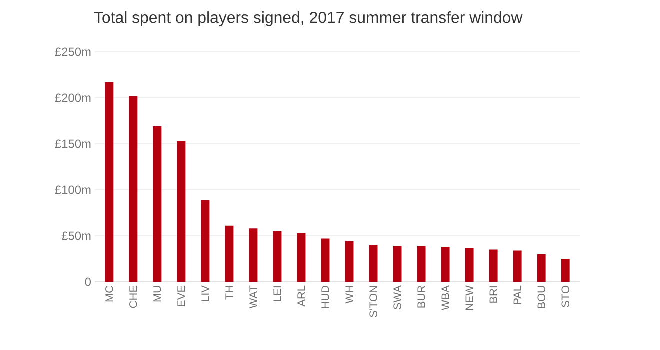 The height and width of the screenshot is (350, 660). What do you see at coordinates (398, 298) in the screenshot?
I see `x-tick-label: SWA` at bounding box center [398, 298].